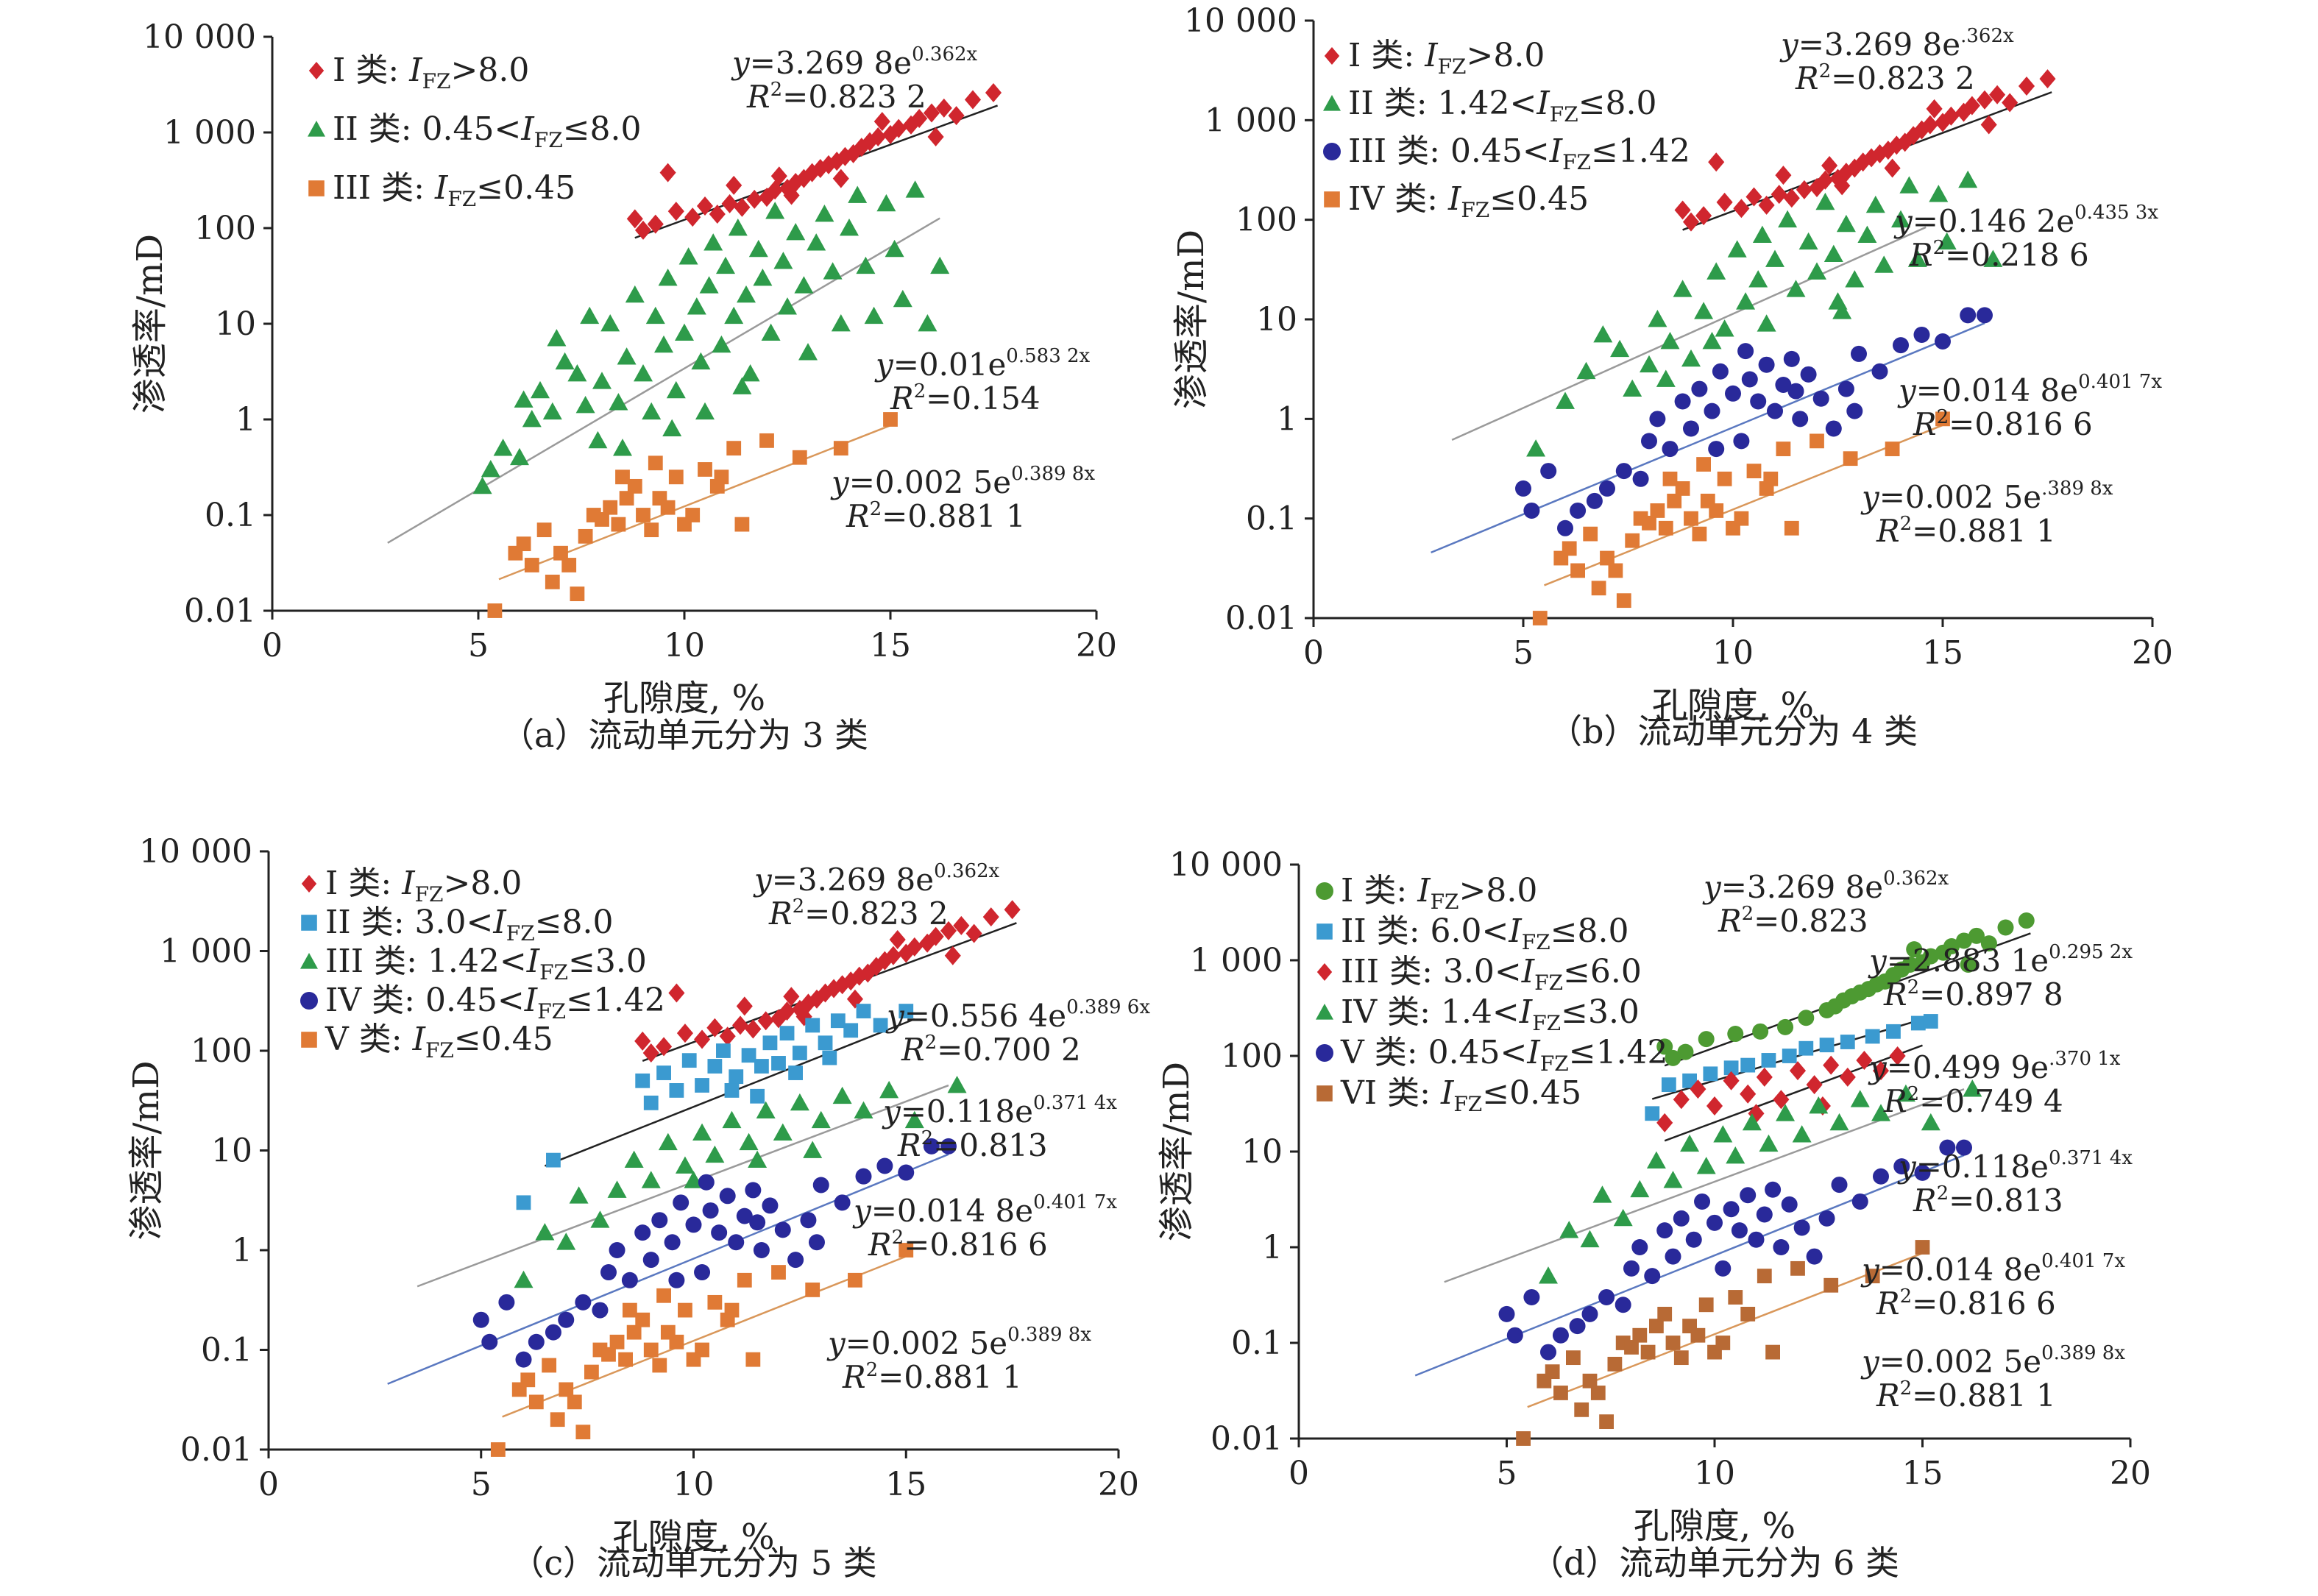 This screenshot has width=2318, height=1596. I want to click on fit-r-squared: R2=0.154, so click(966, 398).